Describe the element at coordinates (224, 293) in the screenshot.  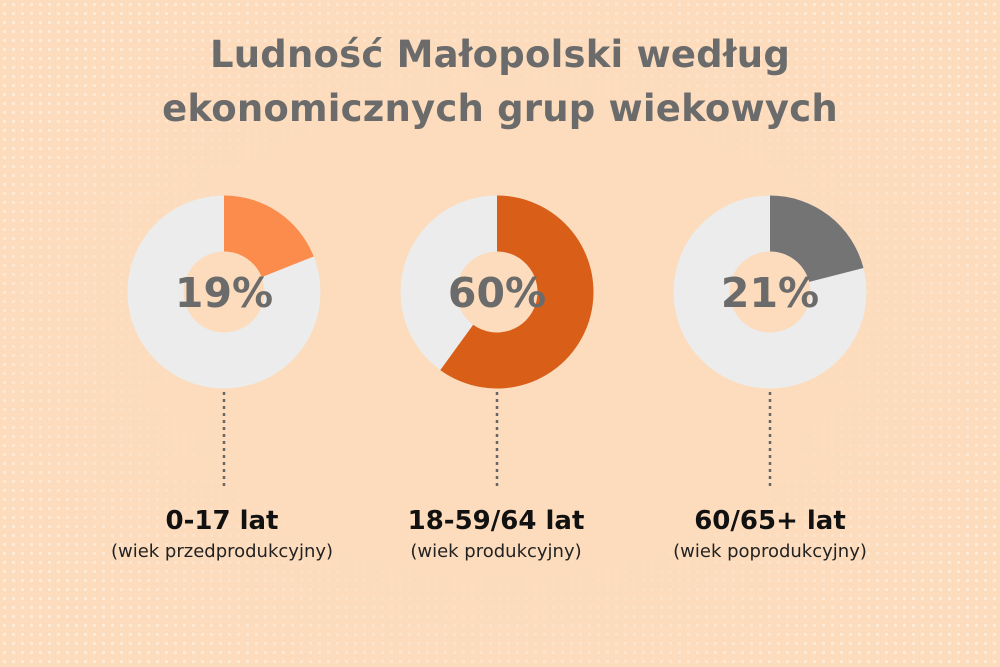
I see `donut-value-label-0-17: 19%` at that location.